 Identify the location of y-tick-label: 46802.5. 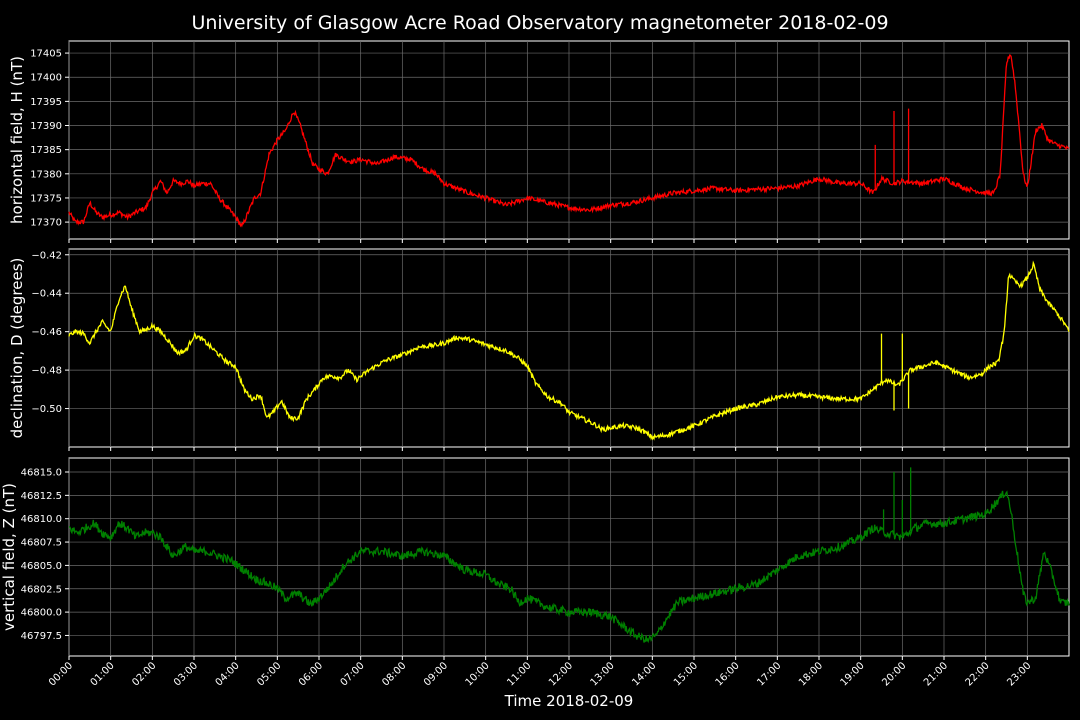
(41, 589).